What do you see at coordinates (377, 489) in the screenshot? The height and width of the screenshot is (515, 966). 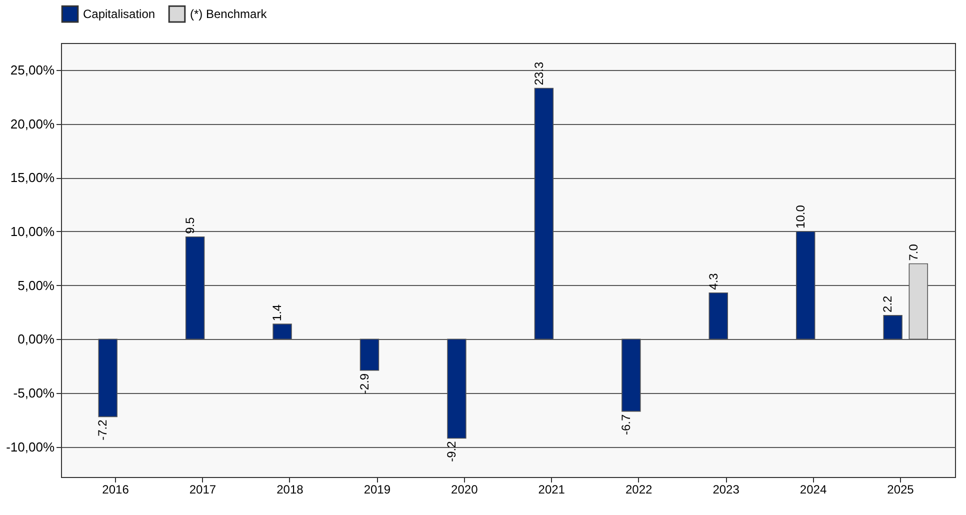 I see `x-tick-label: 2019` at bounding box center [377, 489].